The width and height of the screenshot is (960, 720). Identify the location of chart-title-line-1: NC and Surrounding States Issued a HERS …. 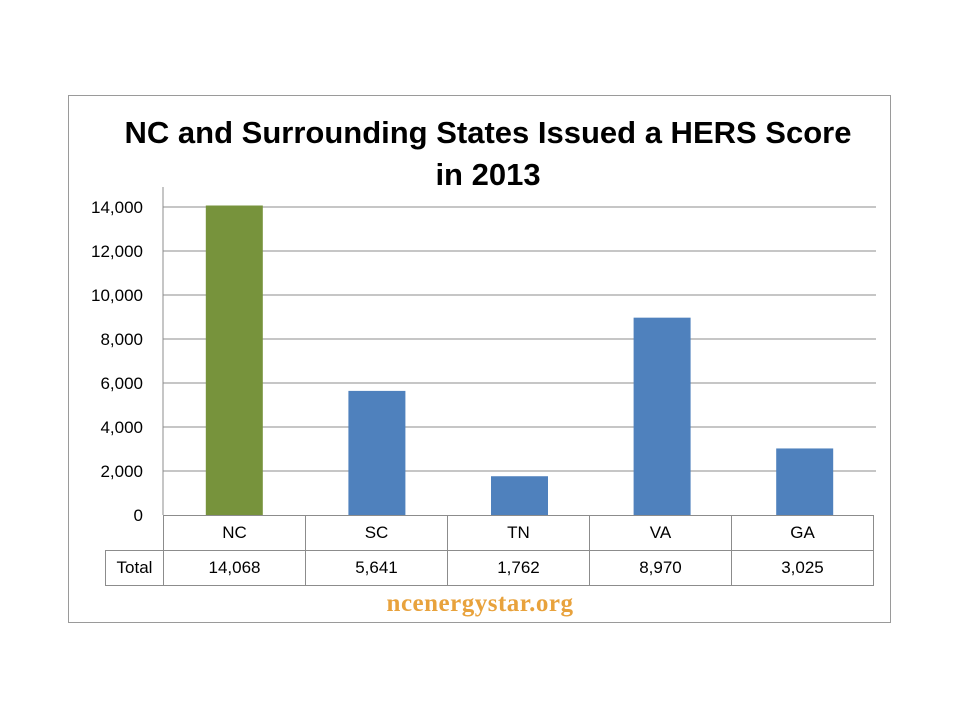
(488, 132).